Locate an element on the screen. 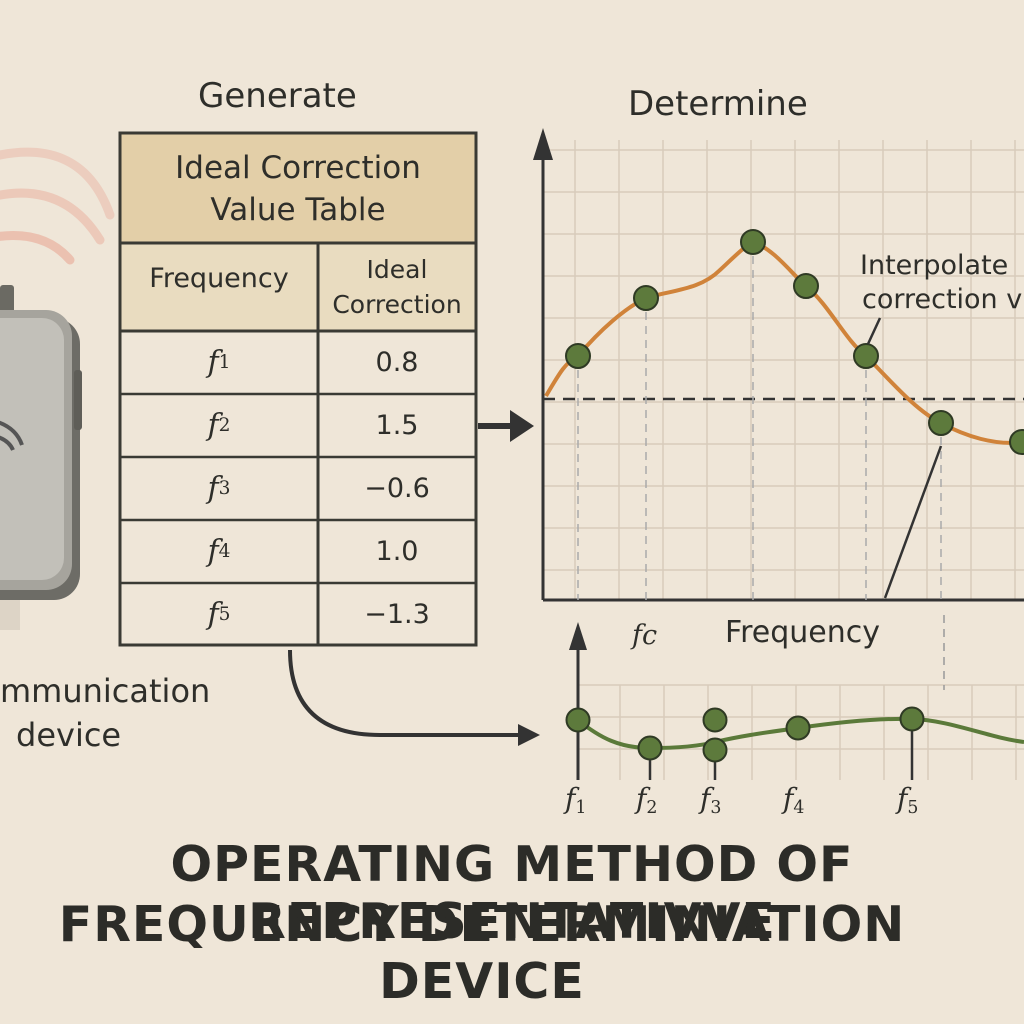 The width and height of the screenshot is (1024, 1024). bottom-axis-frequency-label: f1 is located at coordinates (576, 800).